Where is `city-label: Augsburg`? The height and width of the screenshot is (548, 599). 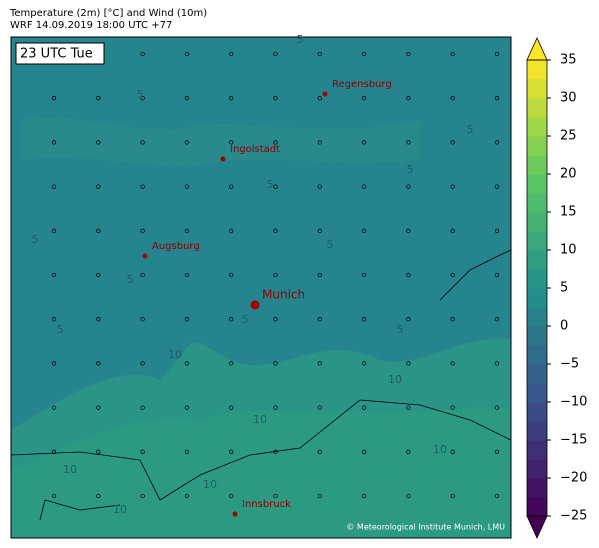 city-label: Augsburg is located at coordinates (176, 246).